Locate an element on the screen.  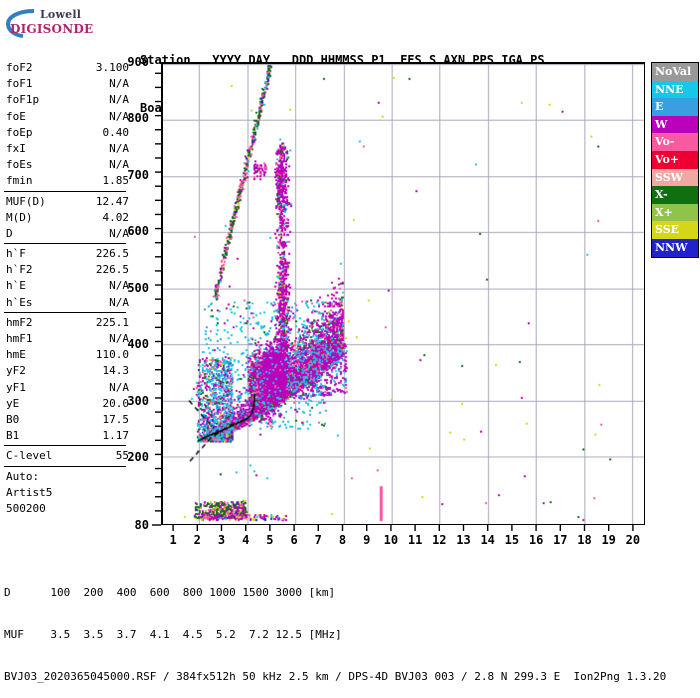
x-axis-label: 4 is located at coordinates (246, 540).